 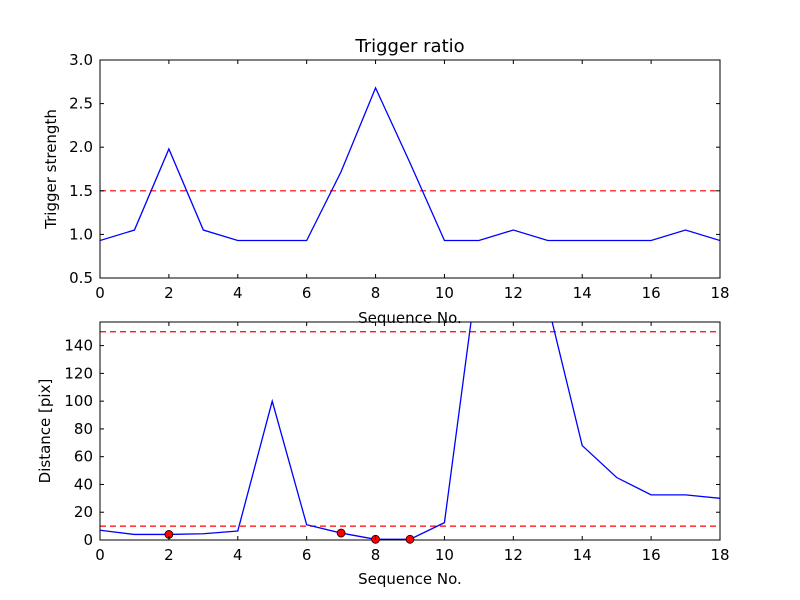 I want to click on y-tick-label: 2.5, so click(x=81, y=104).